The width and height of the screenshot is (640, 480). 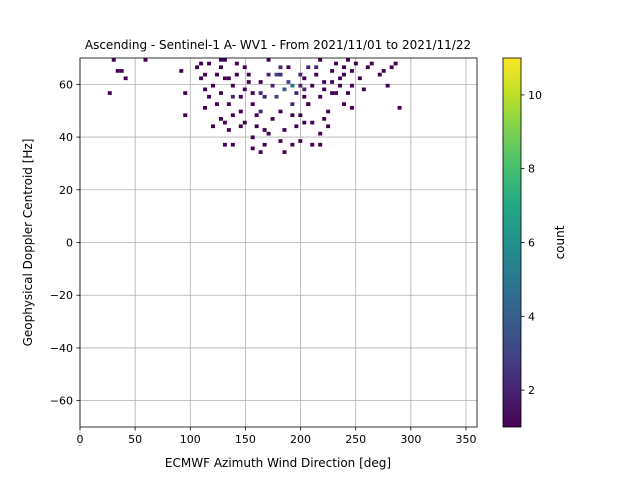 I want to click on colorbar-tick-label: 4, so click(x=531, y=316).